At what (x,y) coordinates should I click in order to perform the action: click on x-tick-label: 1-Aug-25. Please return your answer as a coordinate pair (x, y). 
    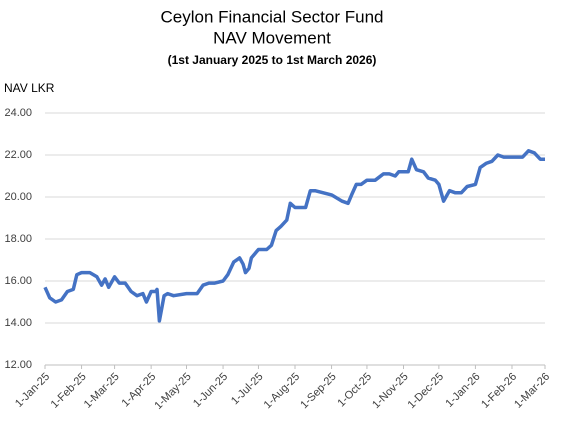
    Looking at the image, I should click on (282, 391).